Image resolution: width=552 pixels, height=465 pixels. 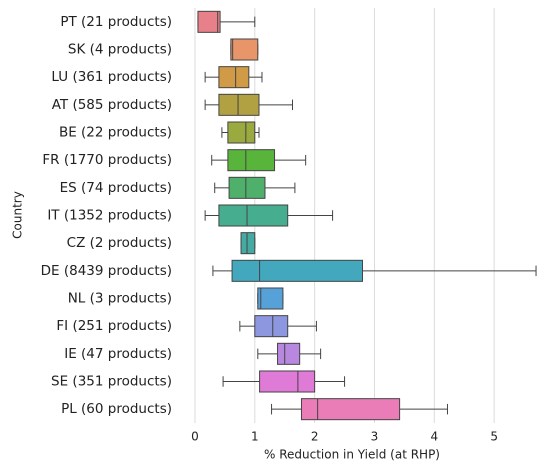 What do you see at coordinates (352, 455) in the screenshot?
I see `x-axis-label: % Reduction in Yield (at RHP)` at bounding box center [352, 455].